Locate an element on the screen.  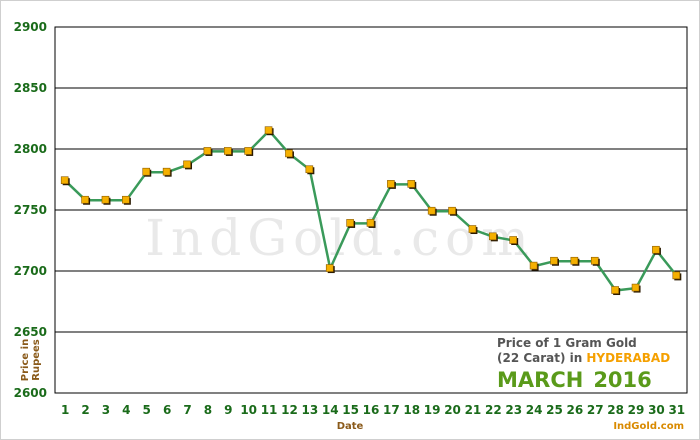
info-year: 2016 is located at coordinates (622, 380).